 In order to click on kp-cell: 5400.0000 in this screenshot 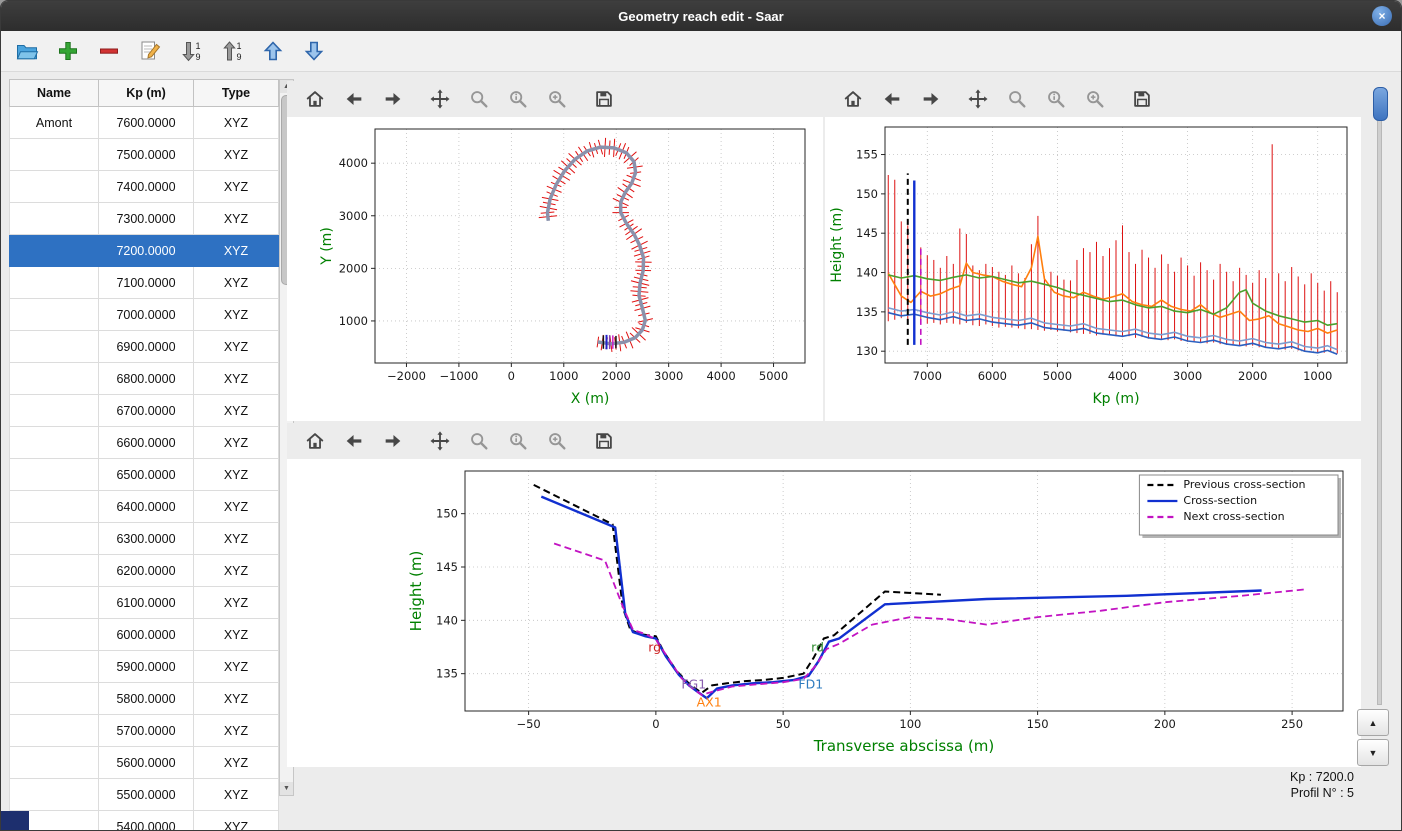, I will do `click(146, 820)`.